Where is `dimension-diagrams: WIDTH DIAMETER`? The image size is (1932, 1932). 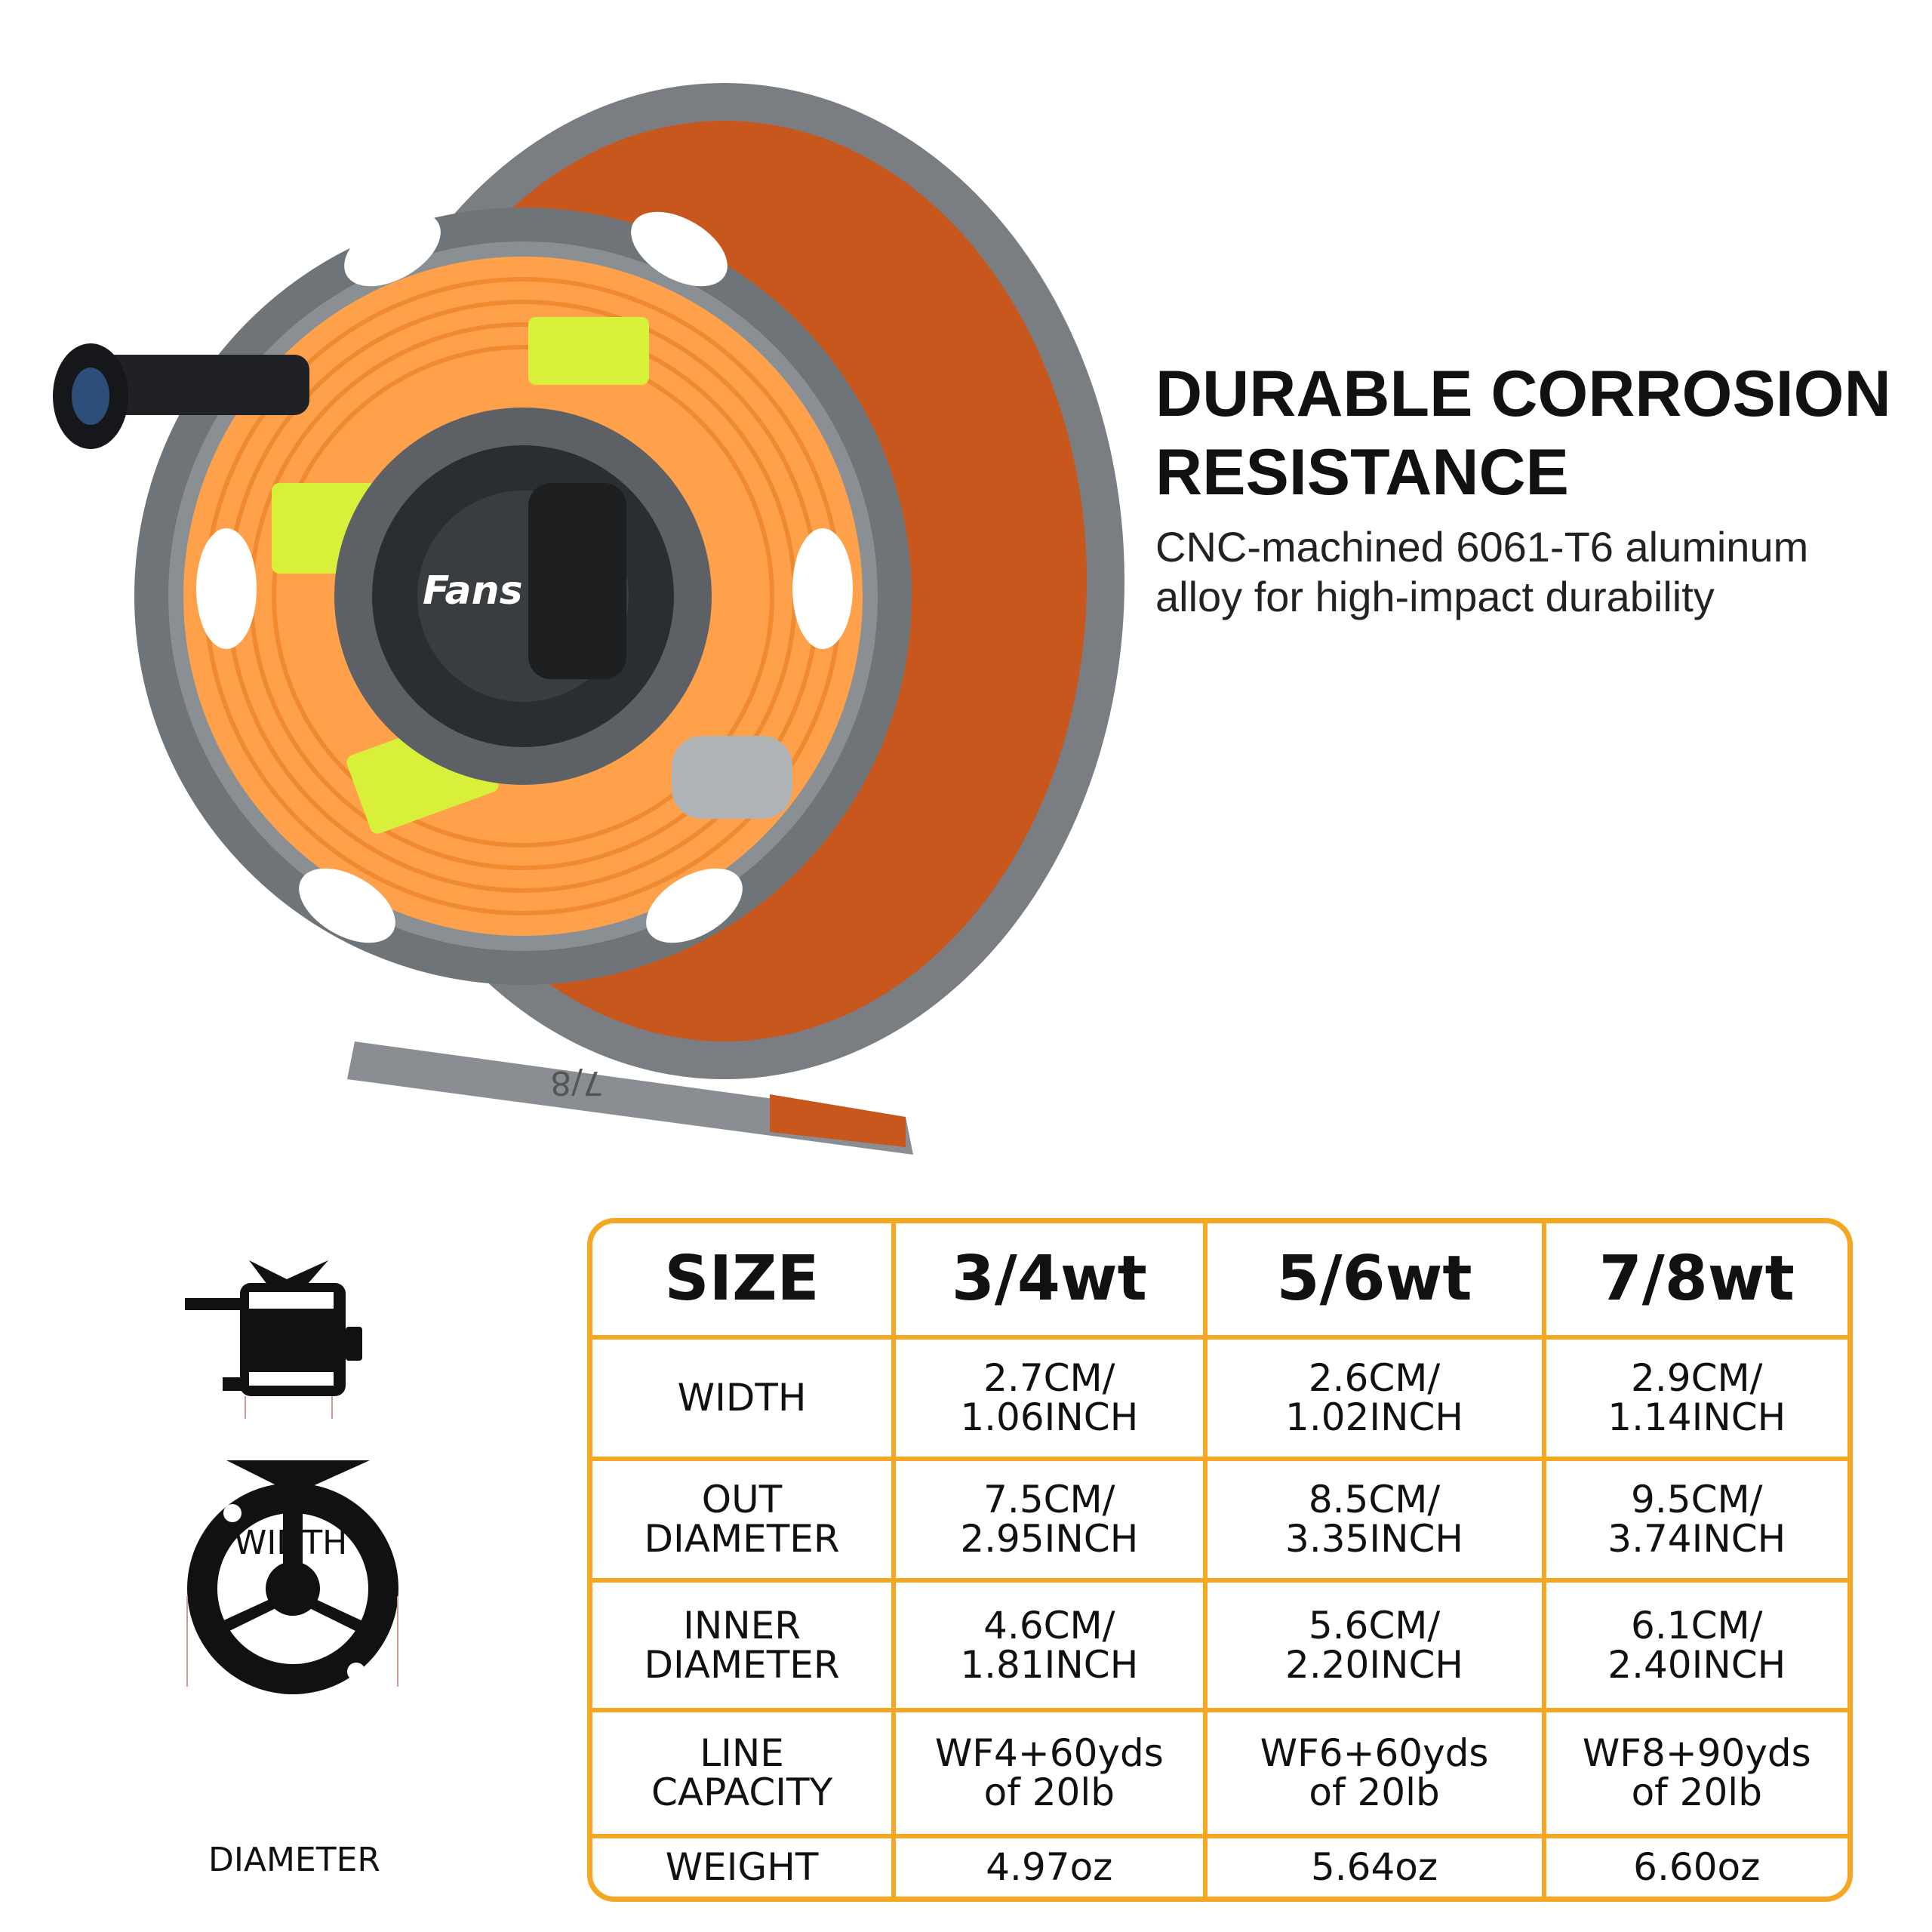
dimension-diagrams: WIDTH DIAMETER is located at coordinates (302, 1566).